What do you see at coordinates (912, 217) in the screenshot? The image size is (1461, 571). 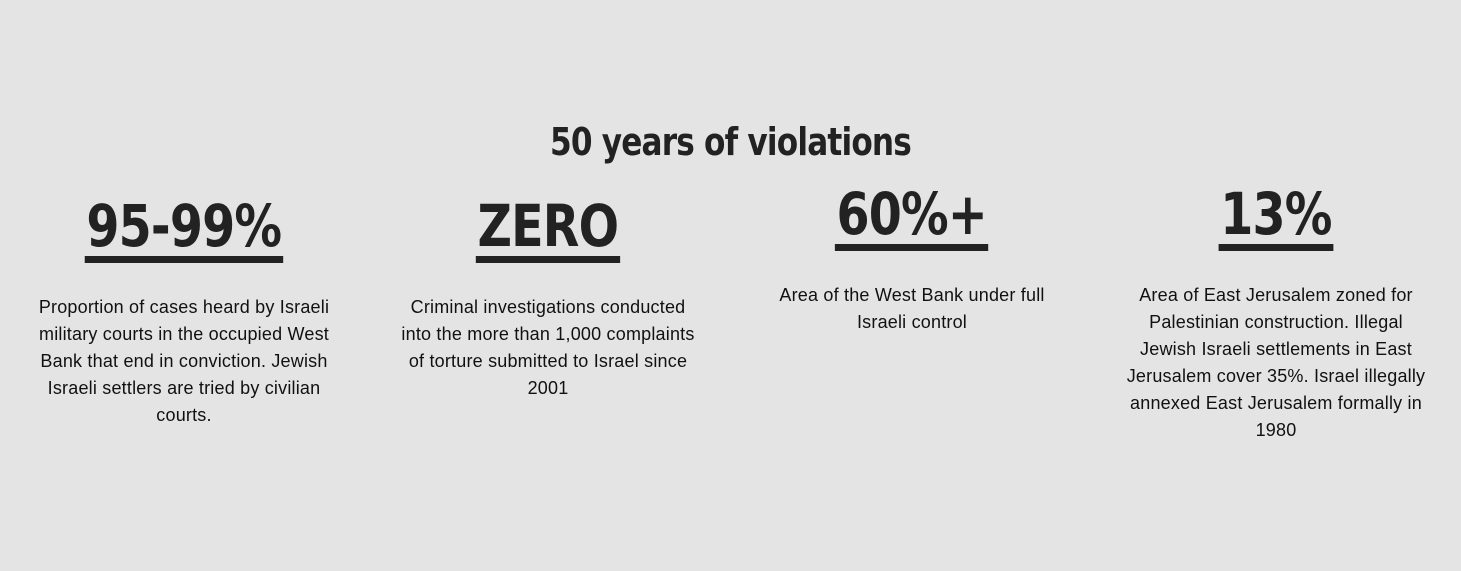 I see `stat-value: 60%+` at bounding box center [912, 217].